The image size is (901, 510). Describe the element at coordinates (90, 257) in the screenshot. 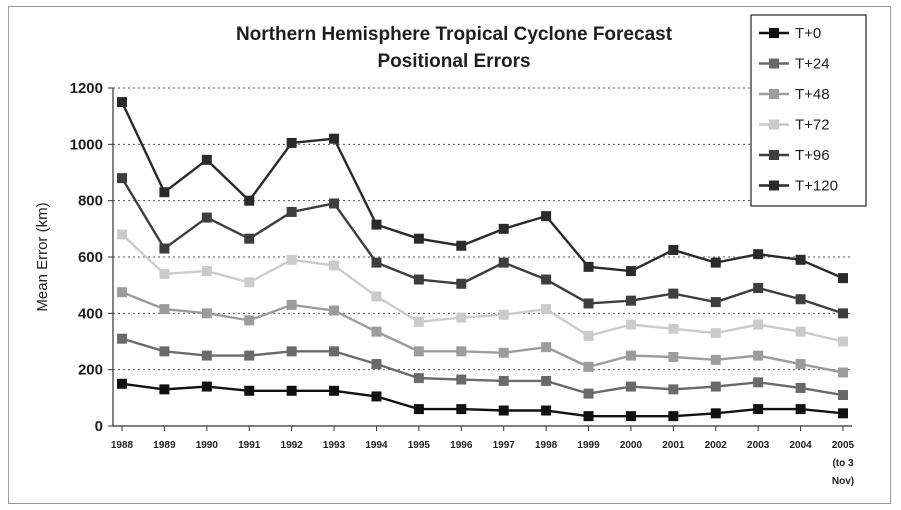

I see `y-tick-label: 600` at that location.